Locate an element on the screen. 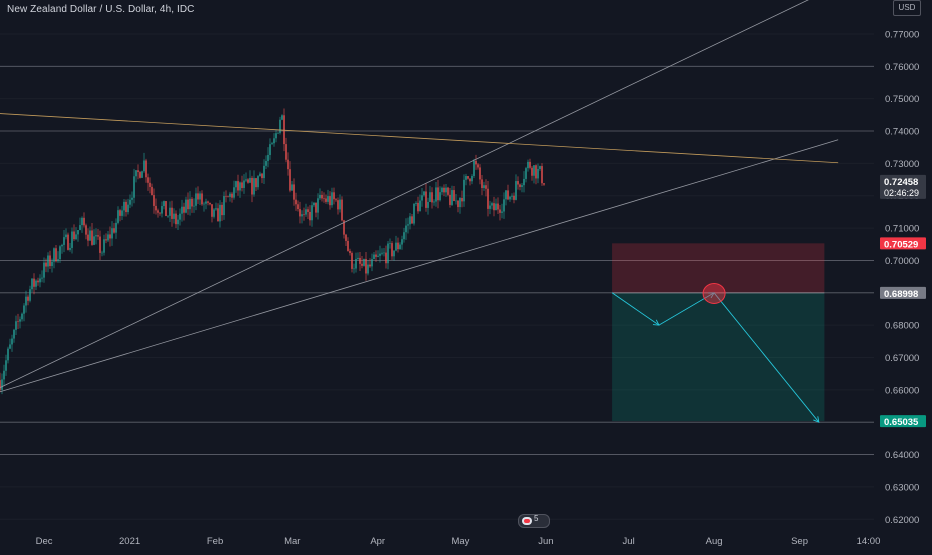 The height and width of the screenshot is (555, 932). x-tick-label: Apr is located at coordinates (377, 541).